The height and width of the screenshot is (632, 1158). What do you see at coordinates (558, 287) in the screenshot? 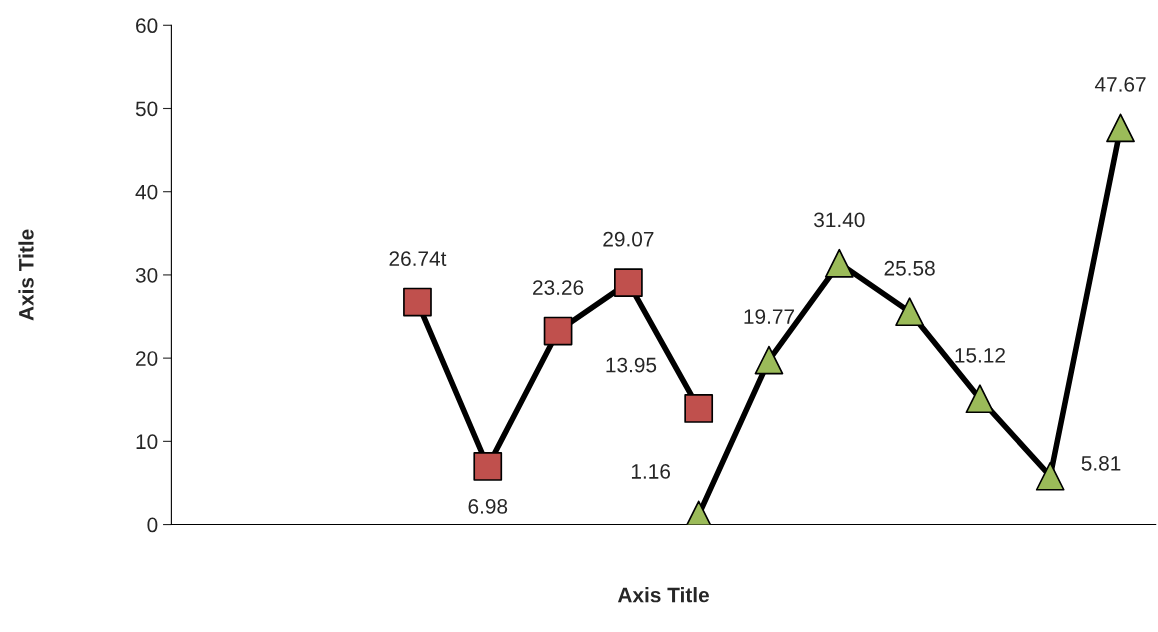
I see `data-label: 23.26` at bounding box center [558, 287].